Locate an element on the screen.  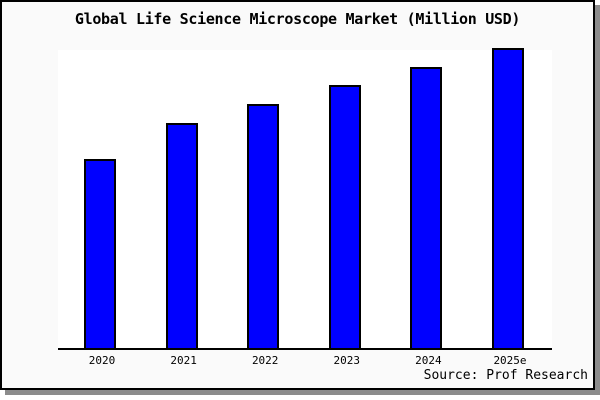
x-tick-label-2021: 2021 is located at coordinates (183, 360).